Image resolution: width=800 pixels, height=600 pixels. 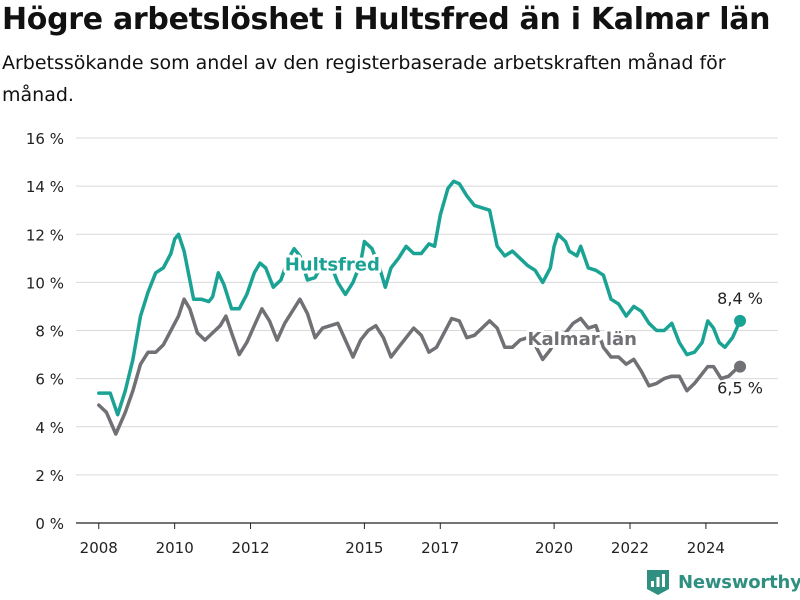 What do you see at coordinates (49, 476) in the screenshot?
I see `y-tick-label: 2 %` at bounding box center [49, 476].